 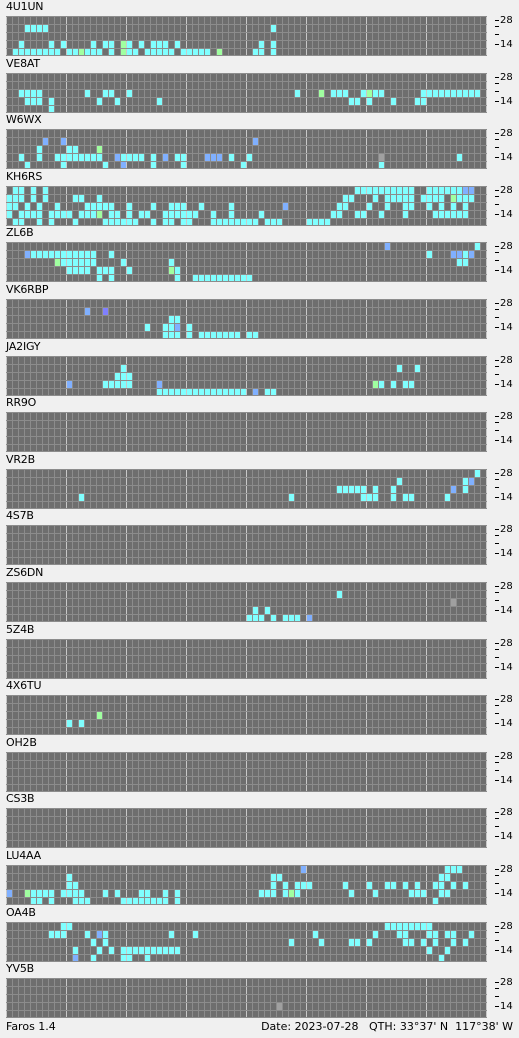 I want to click on band-scale-bottom: 14, so click(x=504, y=45).